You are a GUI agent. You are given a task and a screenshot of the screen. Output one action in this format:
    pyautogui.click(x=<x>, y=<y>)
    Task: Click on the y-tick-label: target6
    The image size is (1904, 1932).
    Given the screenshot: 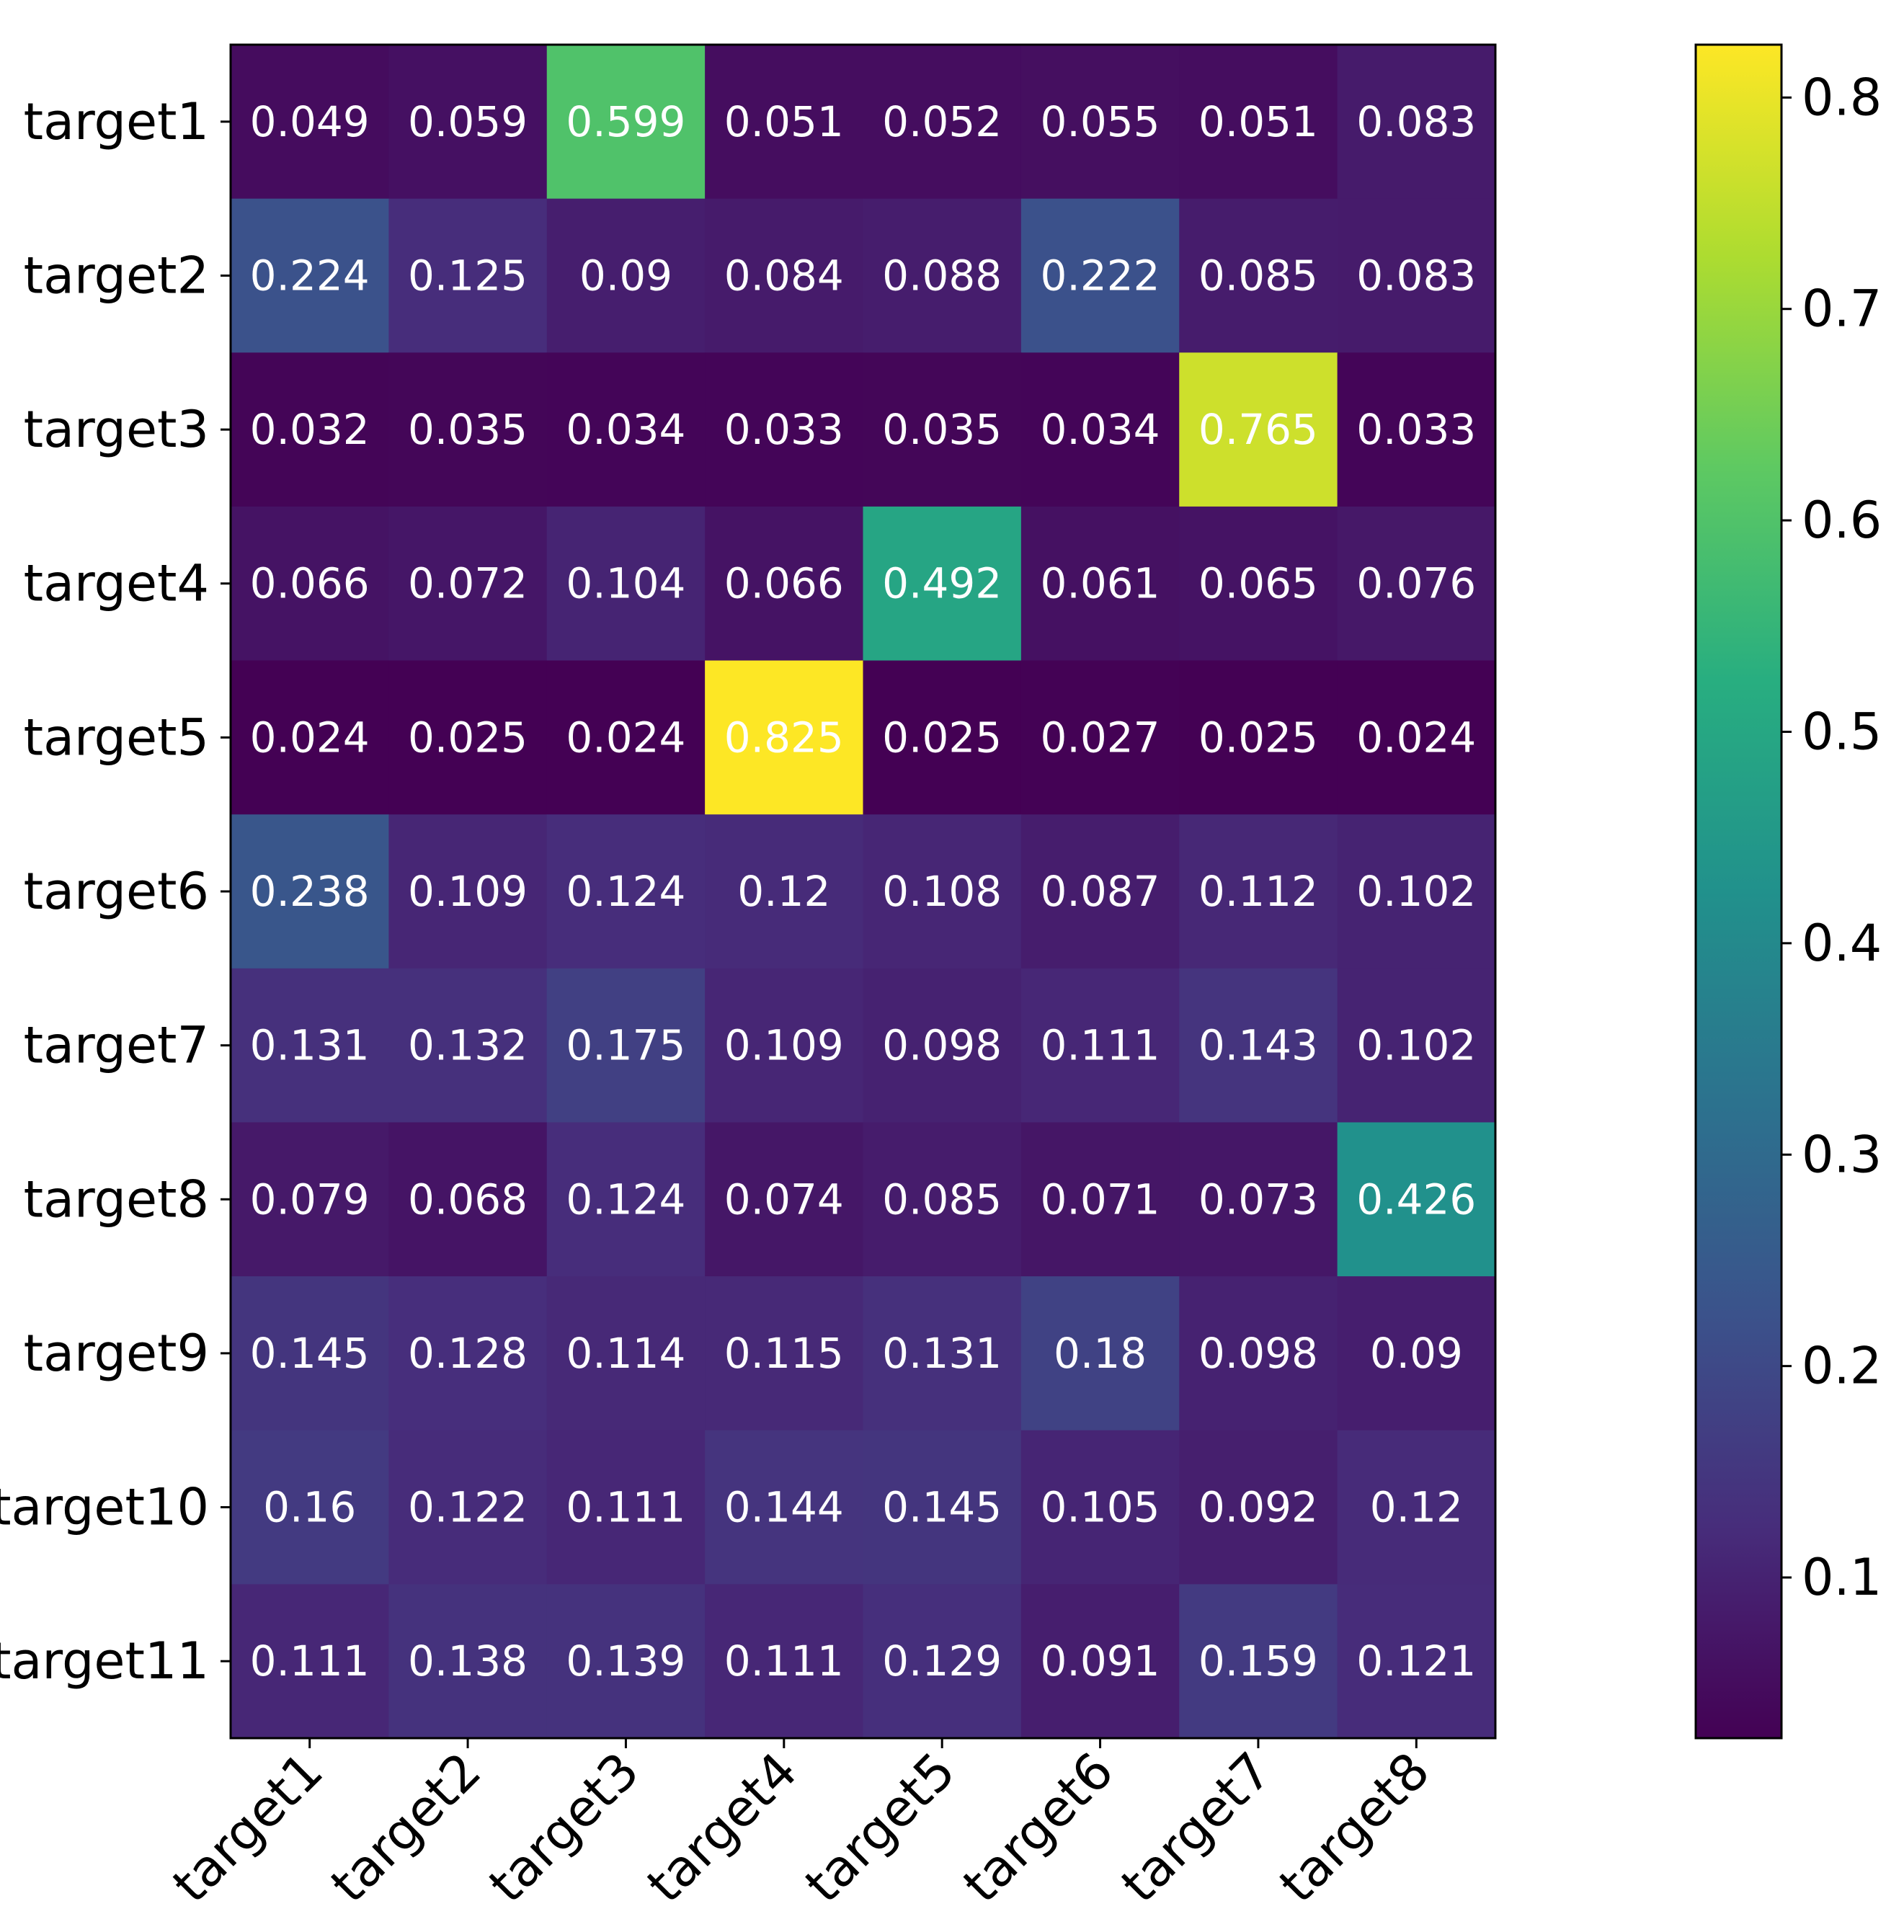 What is the action you would take?
    pyautogui.click(x=116, y=891)
    